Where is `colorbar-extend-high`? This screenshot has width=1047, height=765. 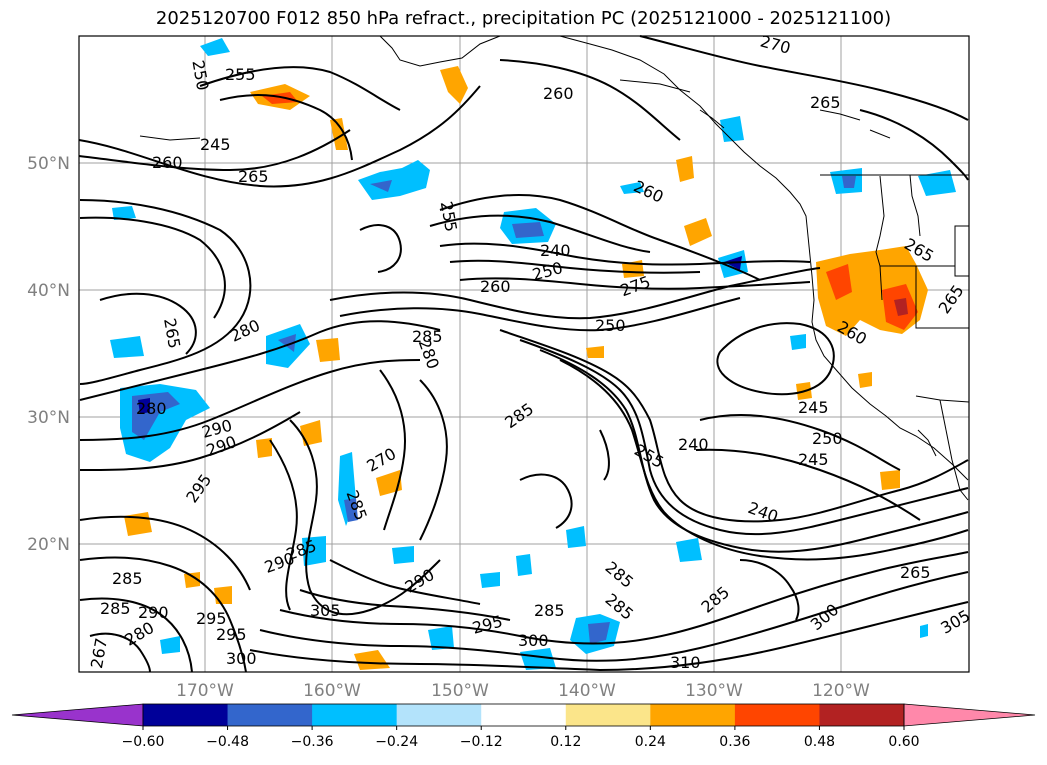 colorbar-extend-high is located at coordinates (969, 715).